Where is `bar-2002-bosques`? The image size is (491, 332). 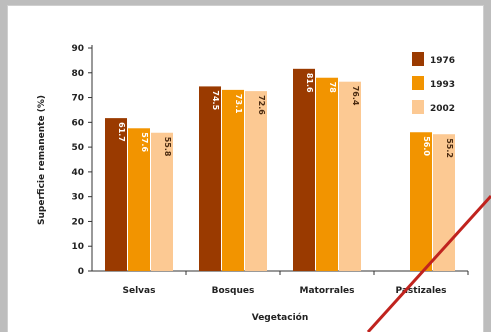
bar-2002-bosques is located at coordinates (256, 181).